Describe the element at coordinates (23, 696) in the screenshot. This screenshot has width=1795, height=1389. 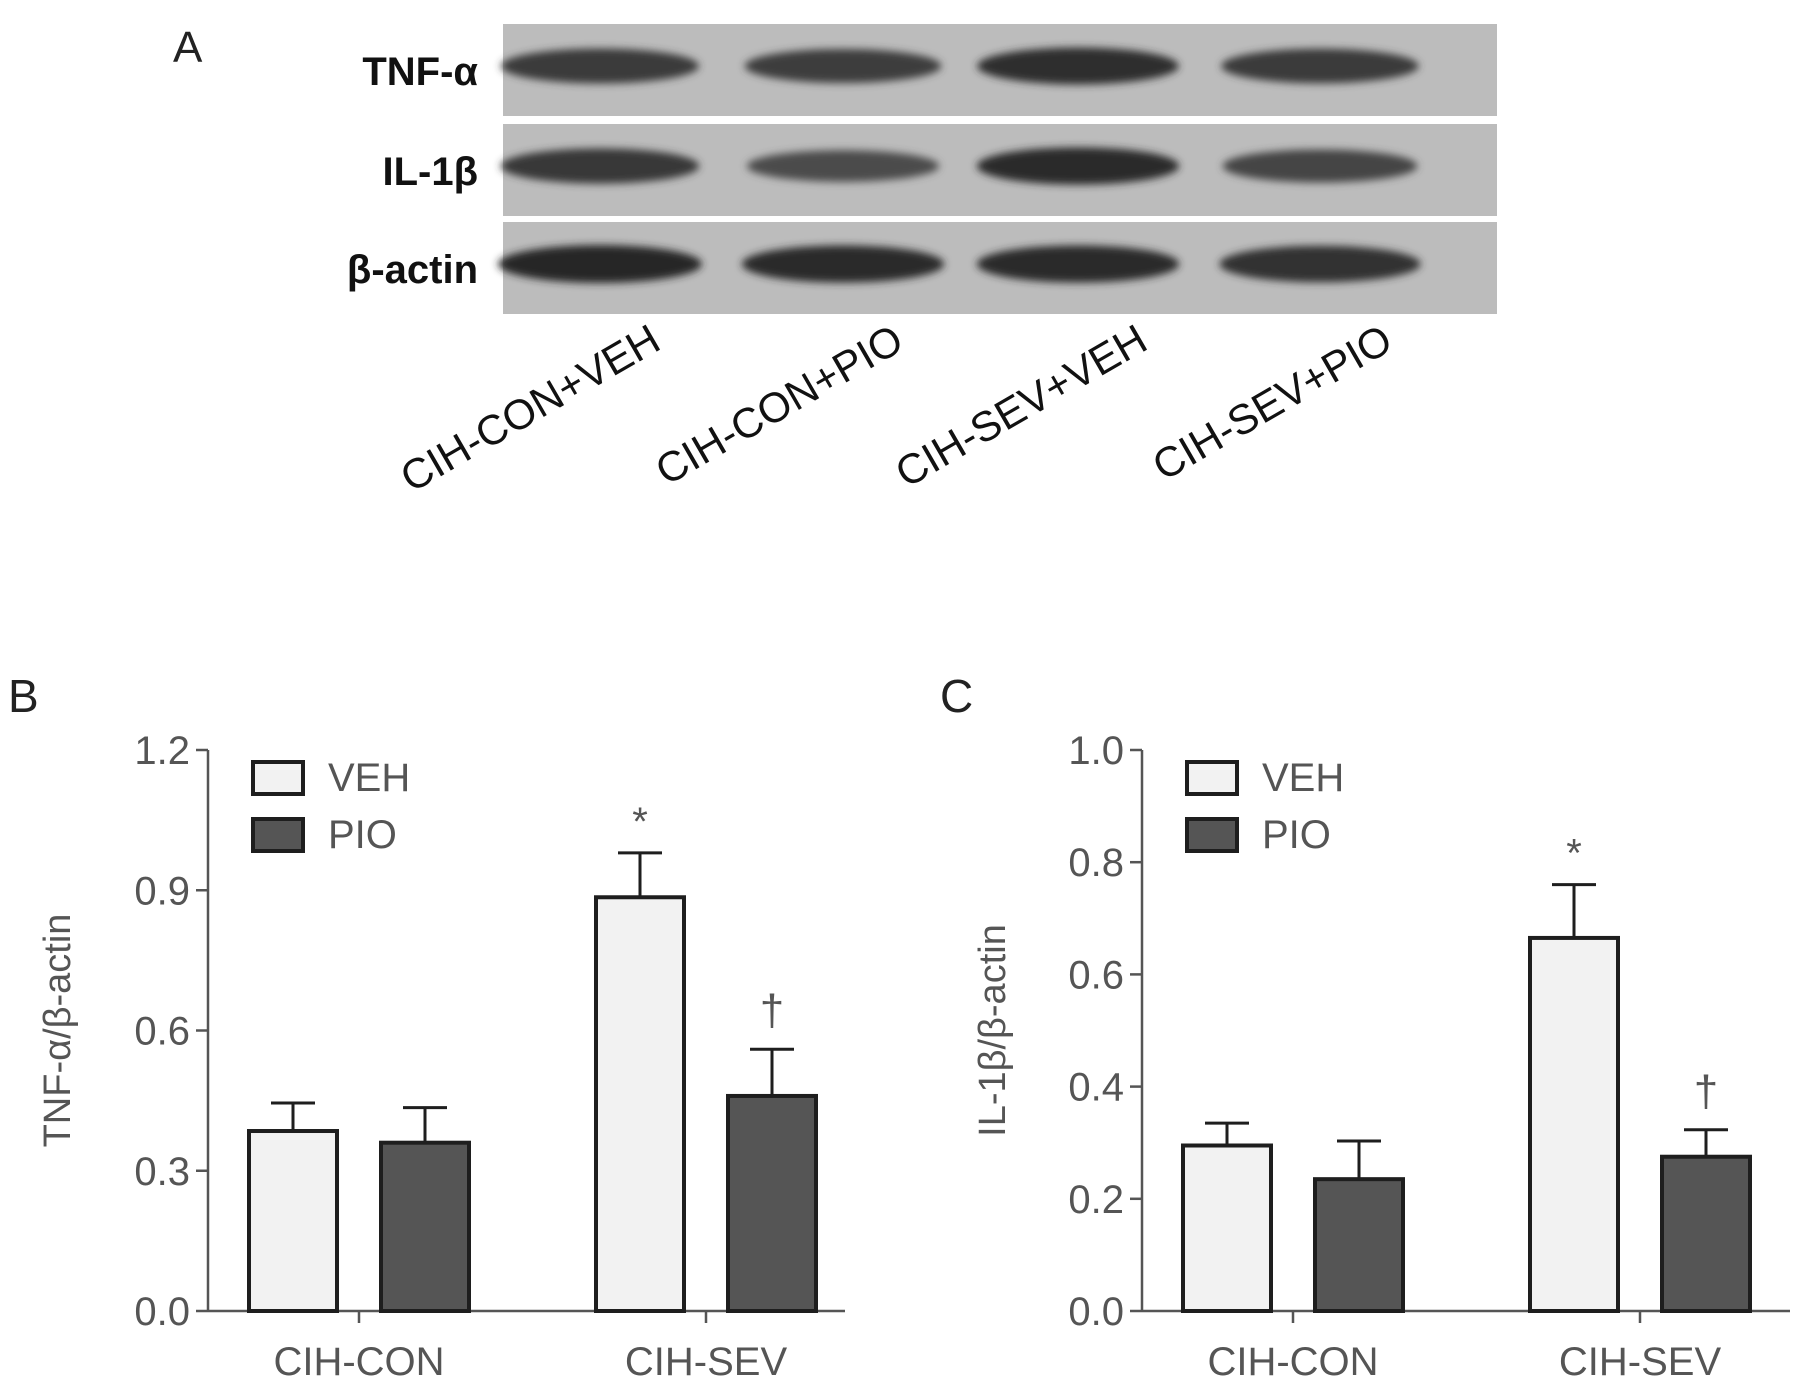
I see `panel-b-letter: B` at that location.